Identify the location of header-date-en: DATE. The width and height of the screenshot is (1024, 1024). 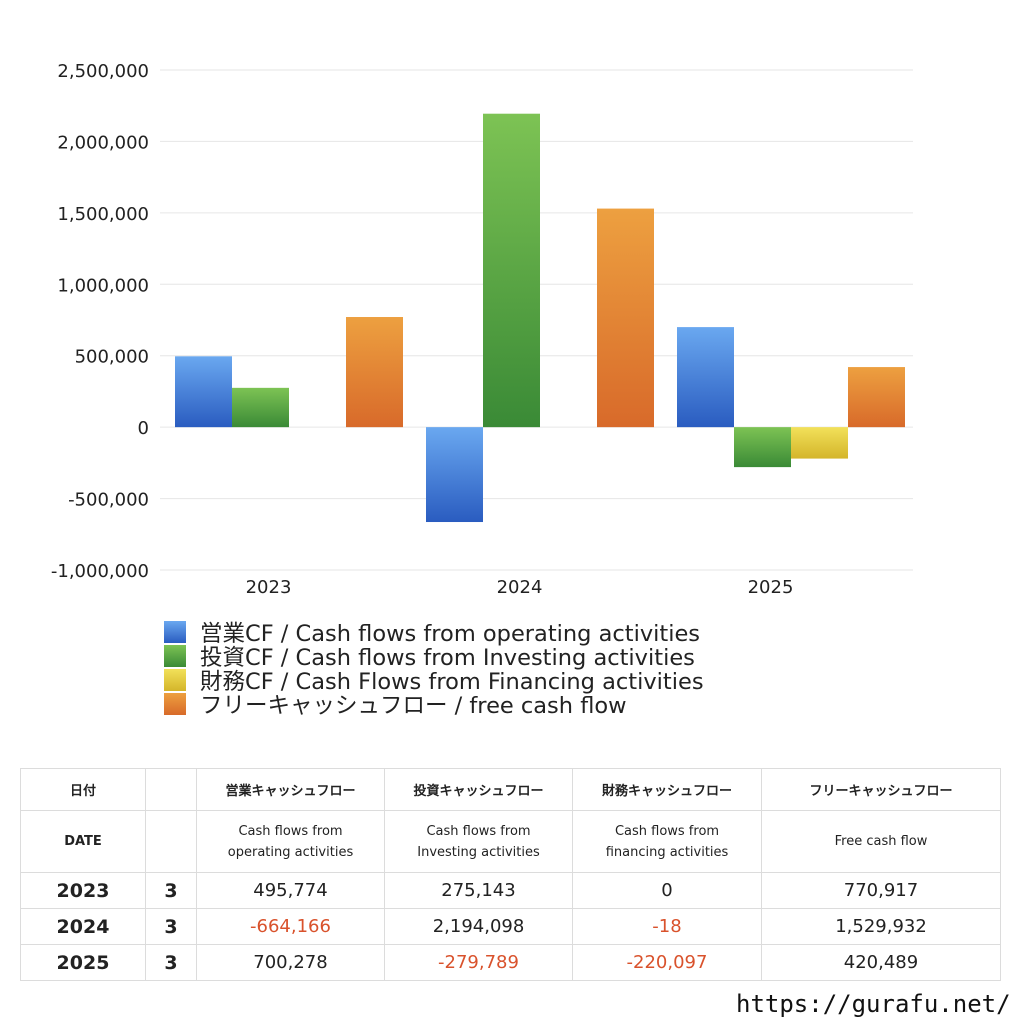
(83, 841).